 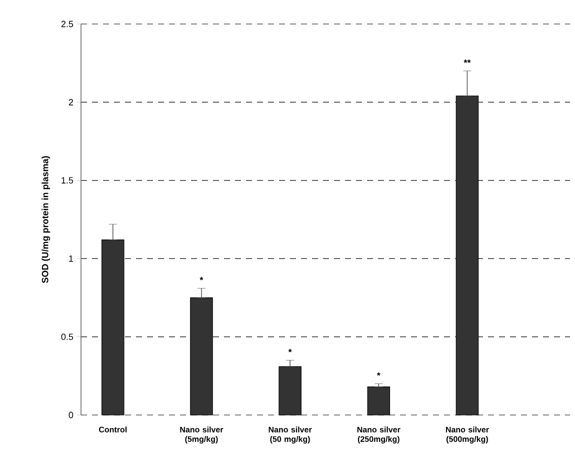 I want to click on y-tick-label: 1.5, so click(x=68, y=180).